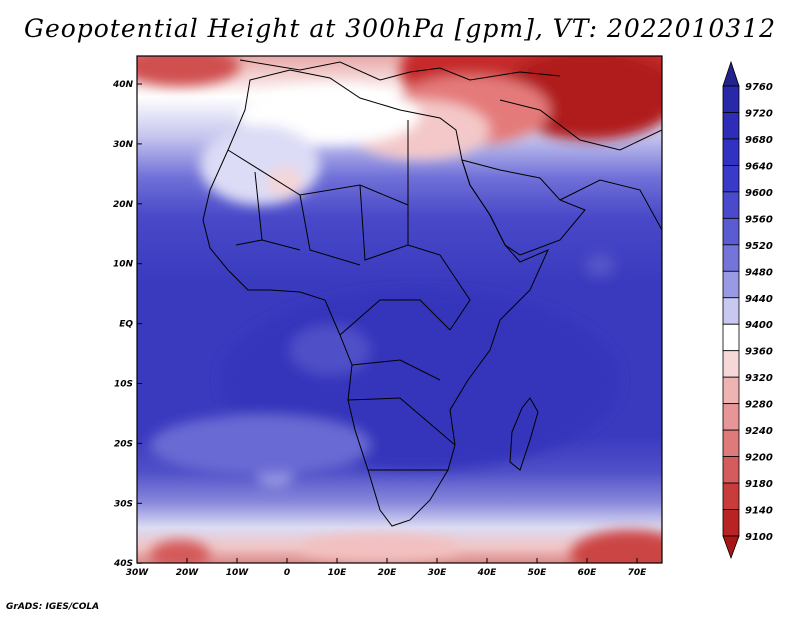 This screenshot has width=800, height=618. What do you see at coordinates (759, 140) in the screenshot?
I see `colorbar-label: 9680` at bounding box center [759, 140].